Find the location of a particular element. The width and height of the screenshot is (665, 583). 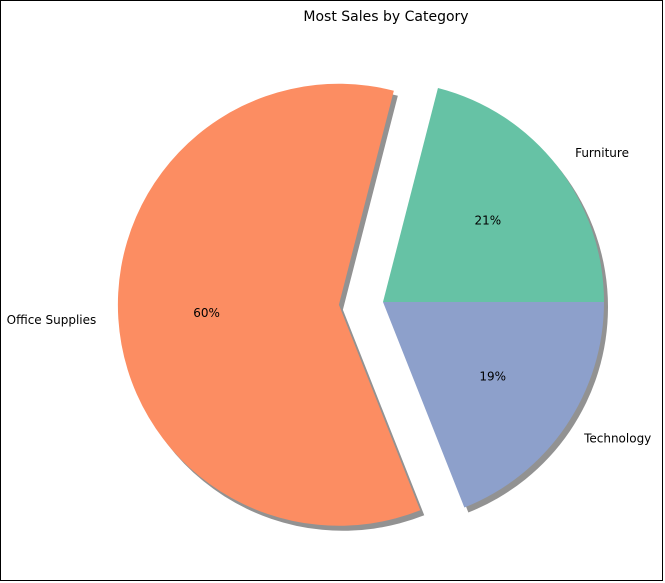

category-label-furniture: Furniture is located at coordinates (602, 153).